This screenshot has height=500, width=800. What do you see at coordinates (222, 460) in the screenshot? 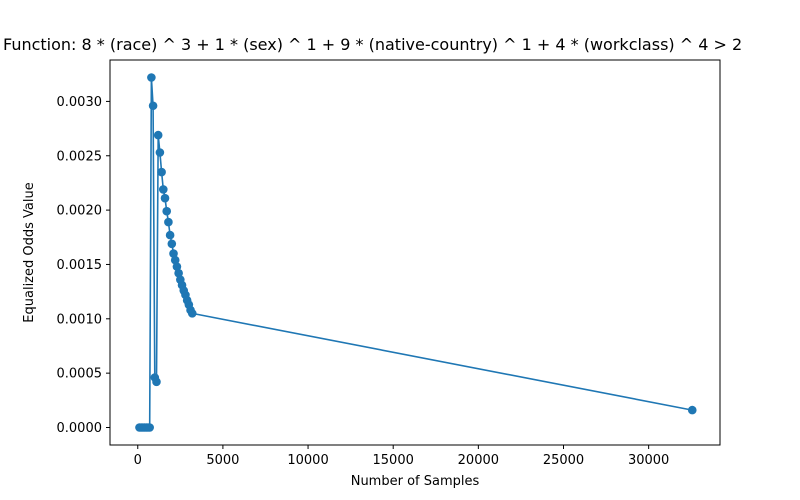
I see `x-tick-label: 5000` at bounding box center [222, 460].